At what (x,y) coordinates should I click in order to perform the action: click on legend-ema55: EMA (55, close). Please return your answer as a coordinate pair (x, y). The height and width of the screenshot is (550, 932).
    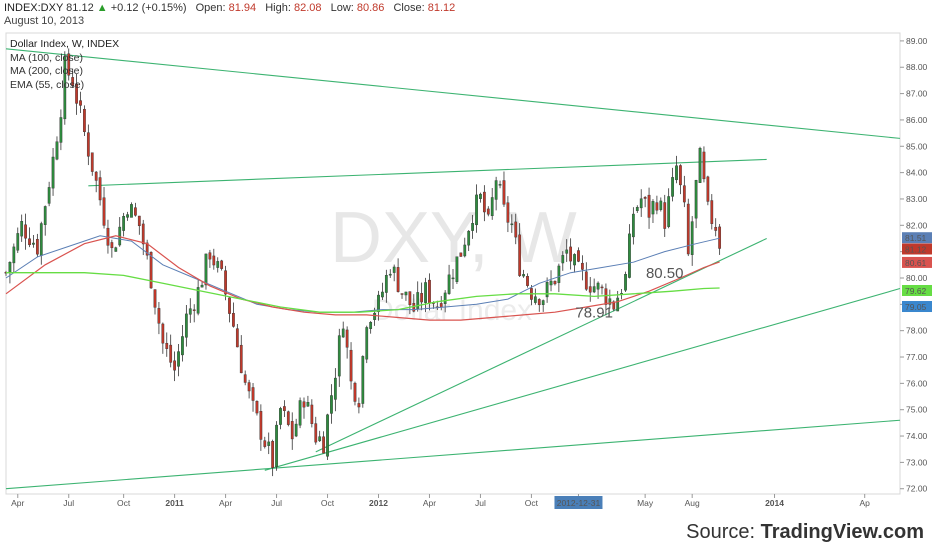
    Looking at the image, I should click on (47, 84).